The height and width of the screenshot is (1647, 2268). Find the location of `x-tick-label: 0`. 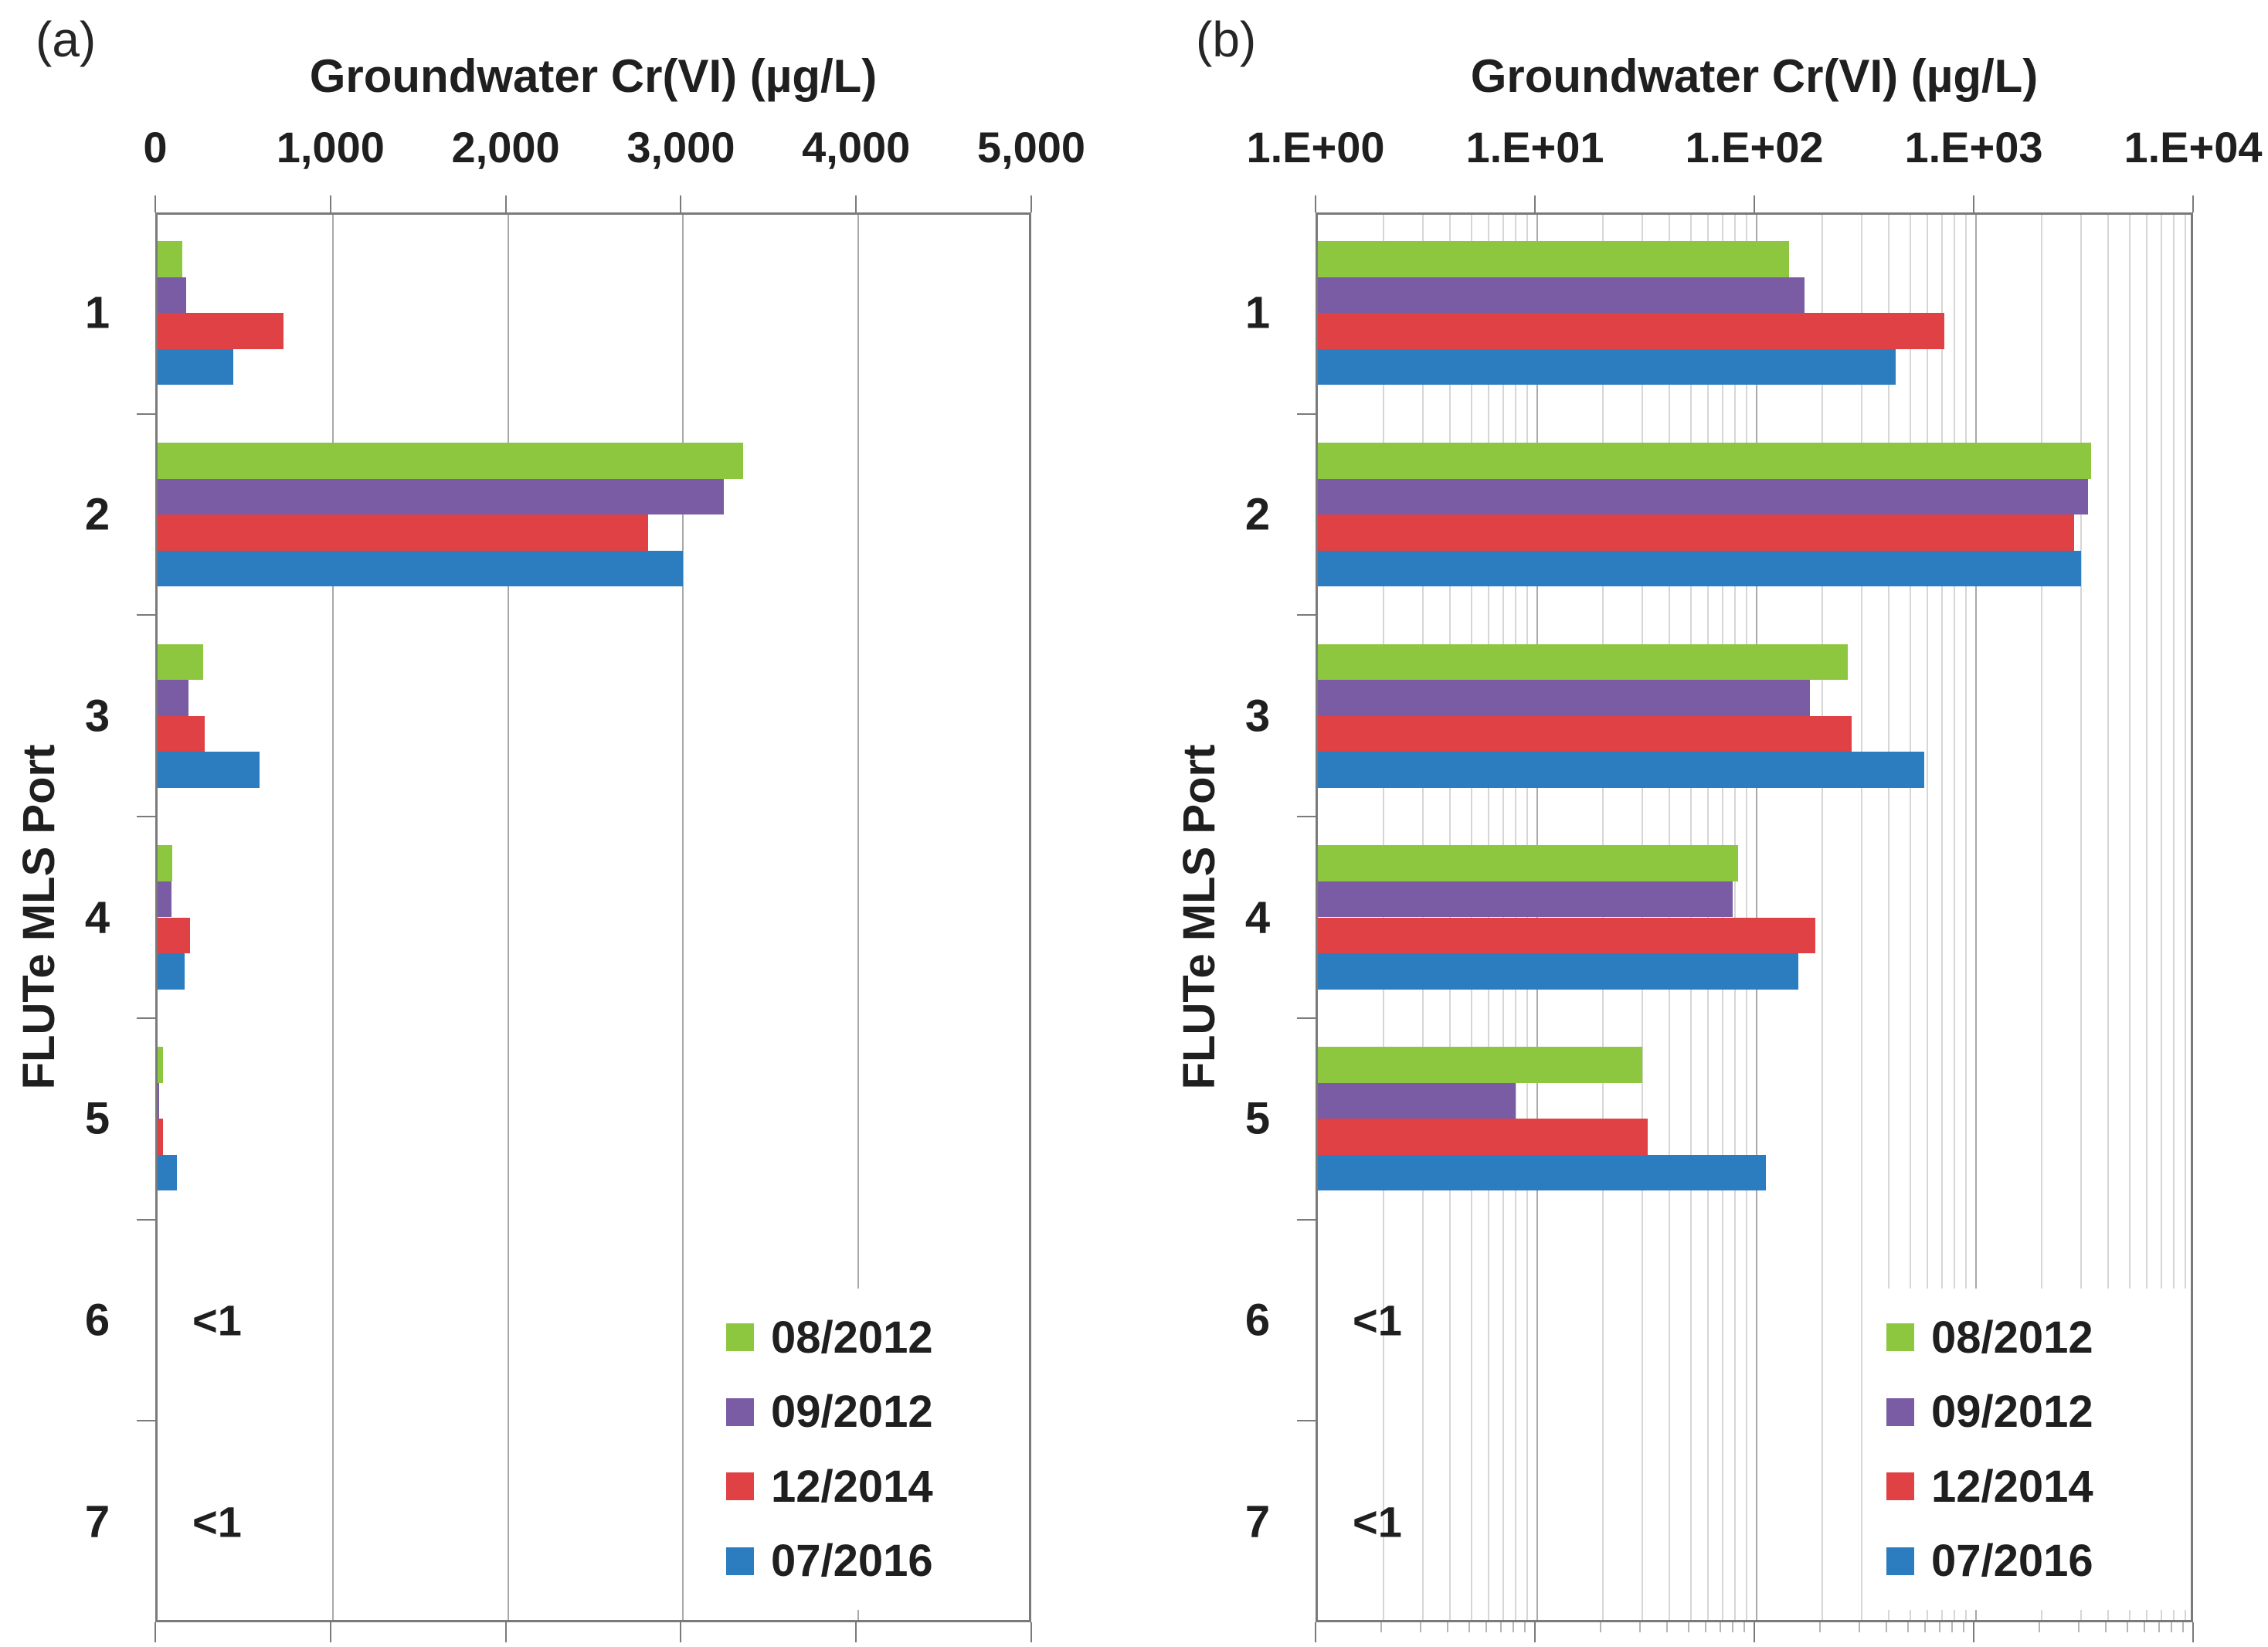

x-tick-label: 0 is located at coordinates (155, 147).